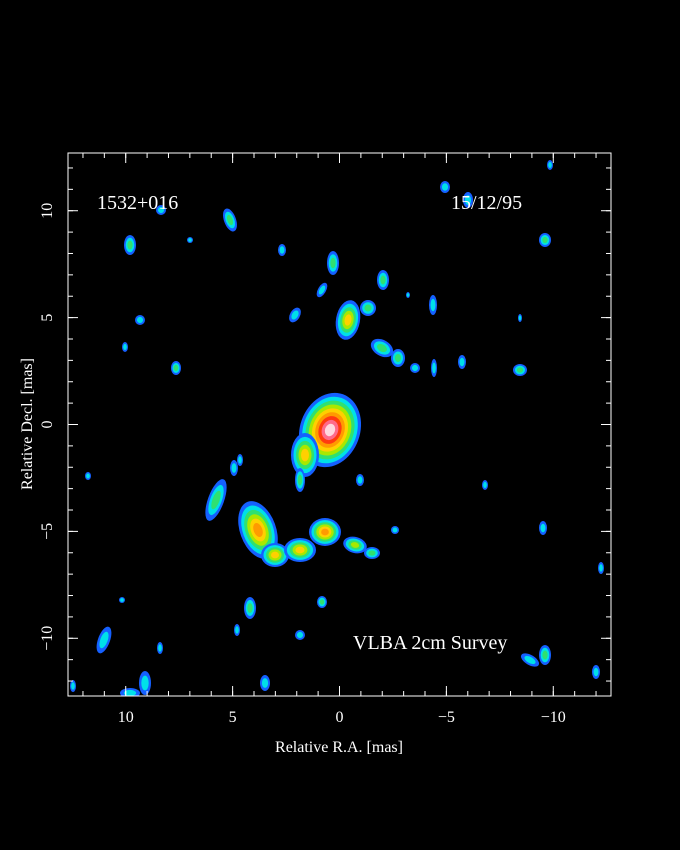 Image resolution: width=680 pixels, height=850 pixels. Describe the element at coordinates (339, 747) in the screenshot. I see `x-axis-label: Relative R.A. [mas]` at that location.